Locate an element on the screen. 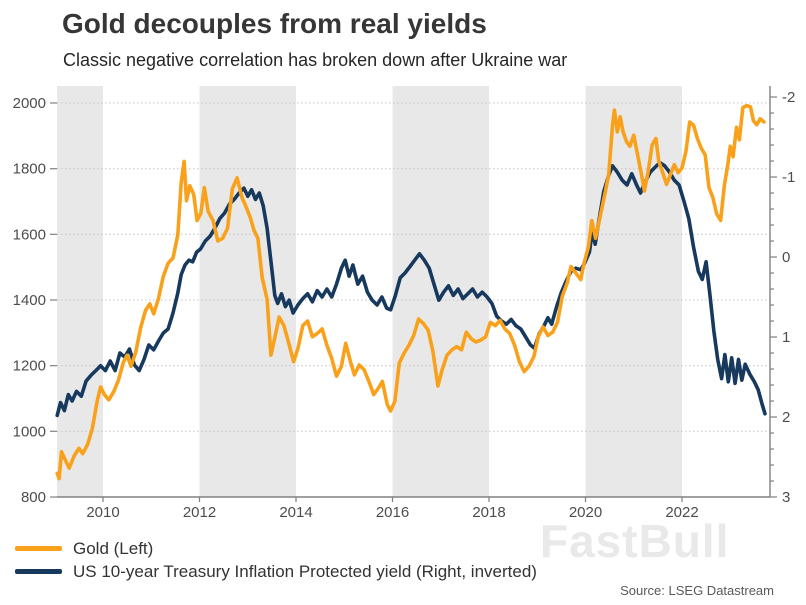  x-axis-label: 2018 is located at coordinates (488, 512).